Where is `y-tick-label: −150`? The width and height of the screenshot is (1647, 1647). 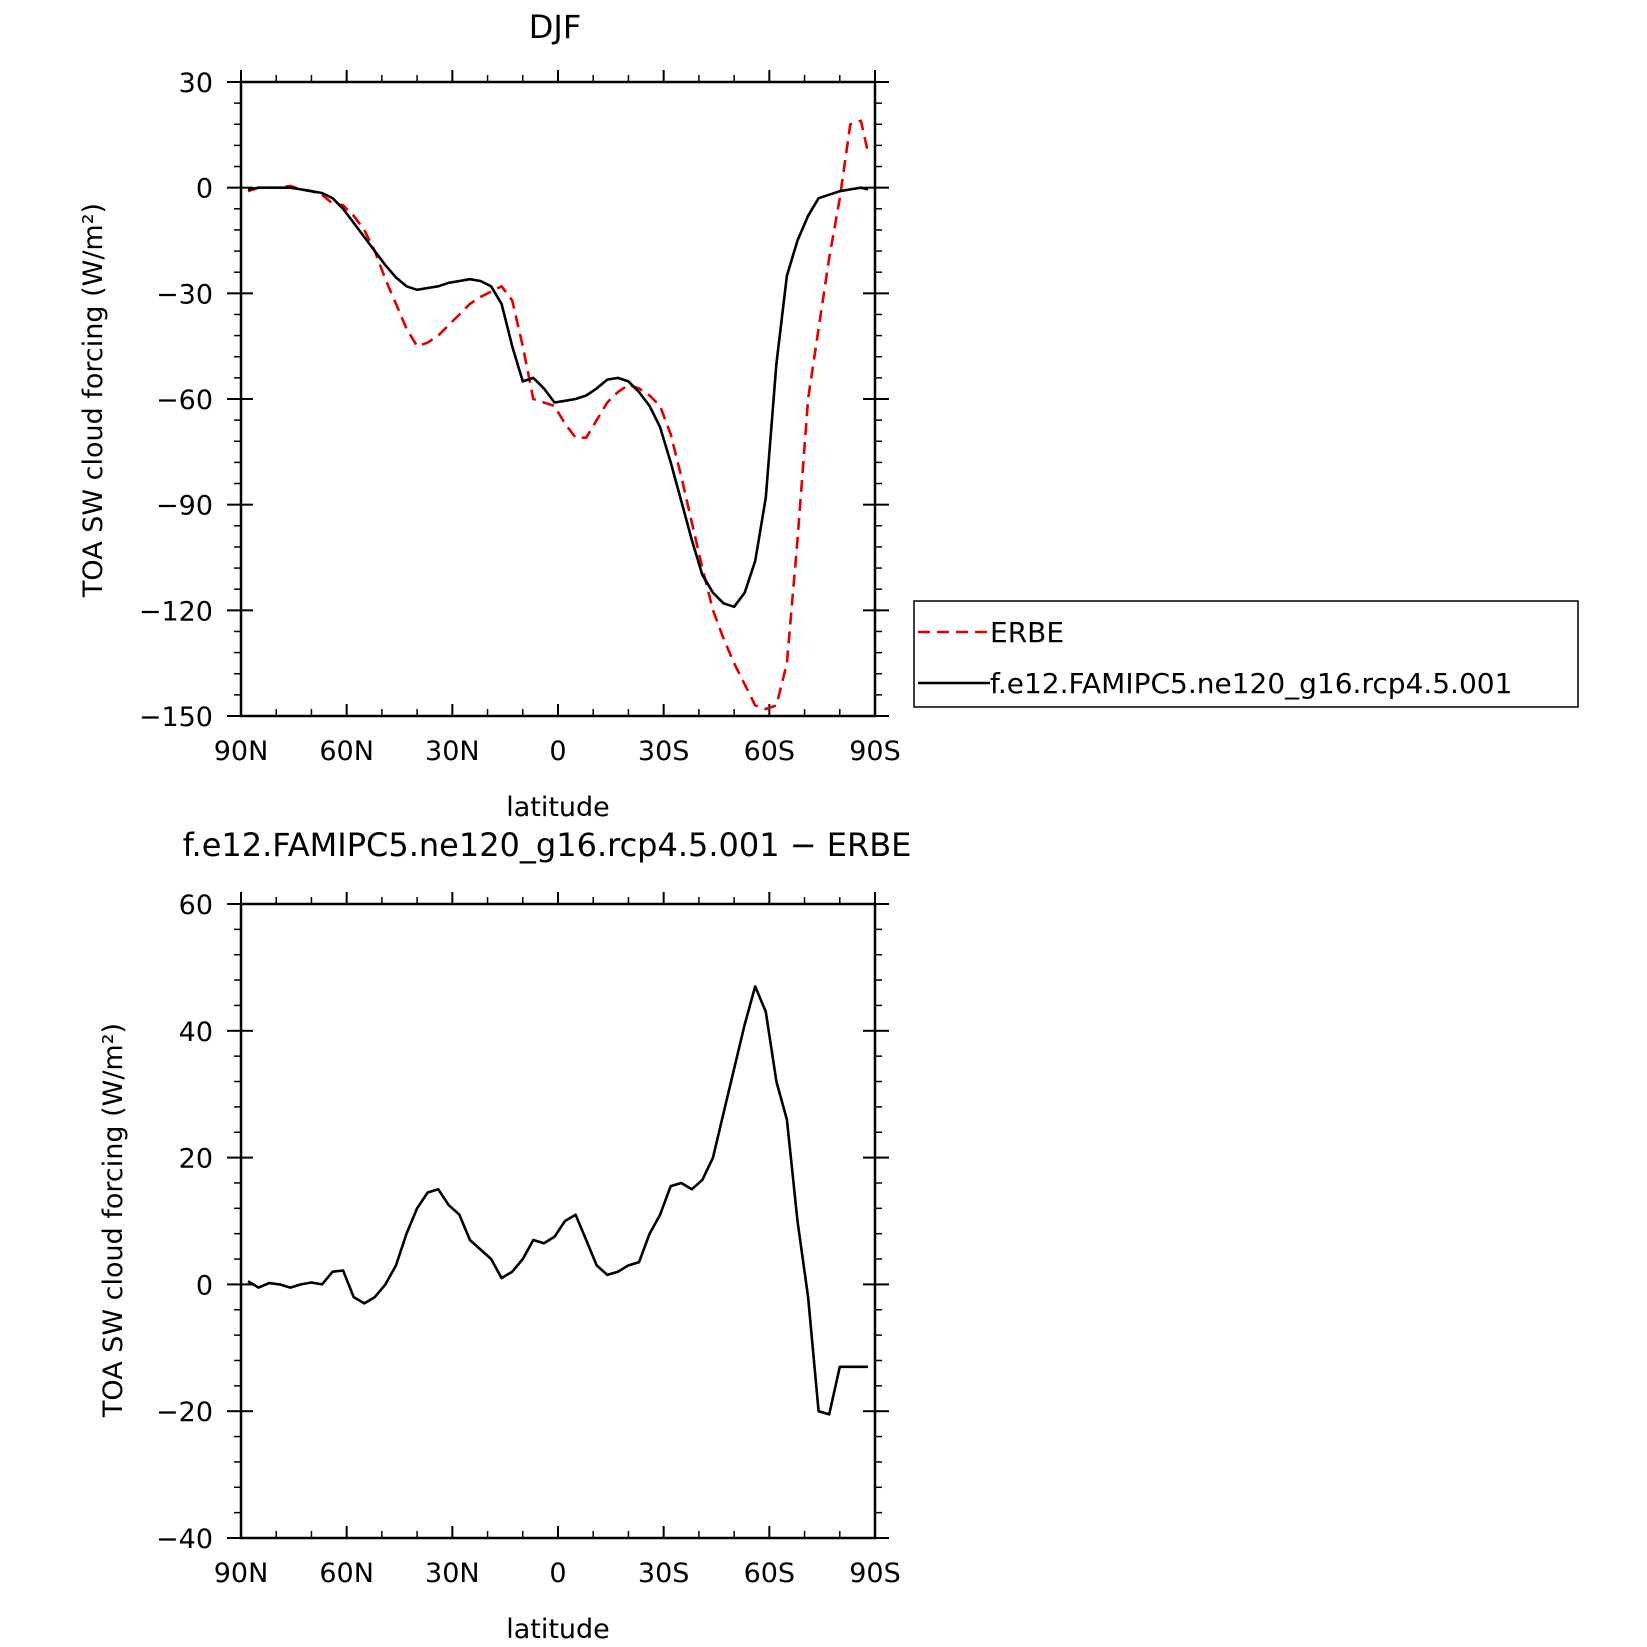
y-tick-label: −150 is located at coordinates (176, 717).